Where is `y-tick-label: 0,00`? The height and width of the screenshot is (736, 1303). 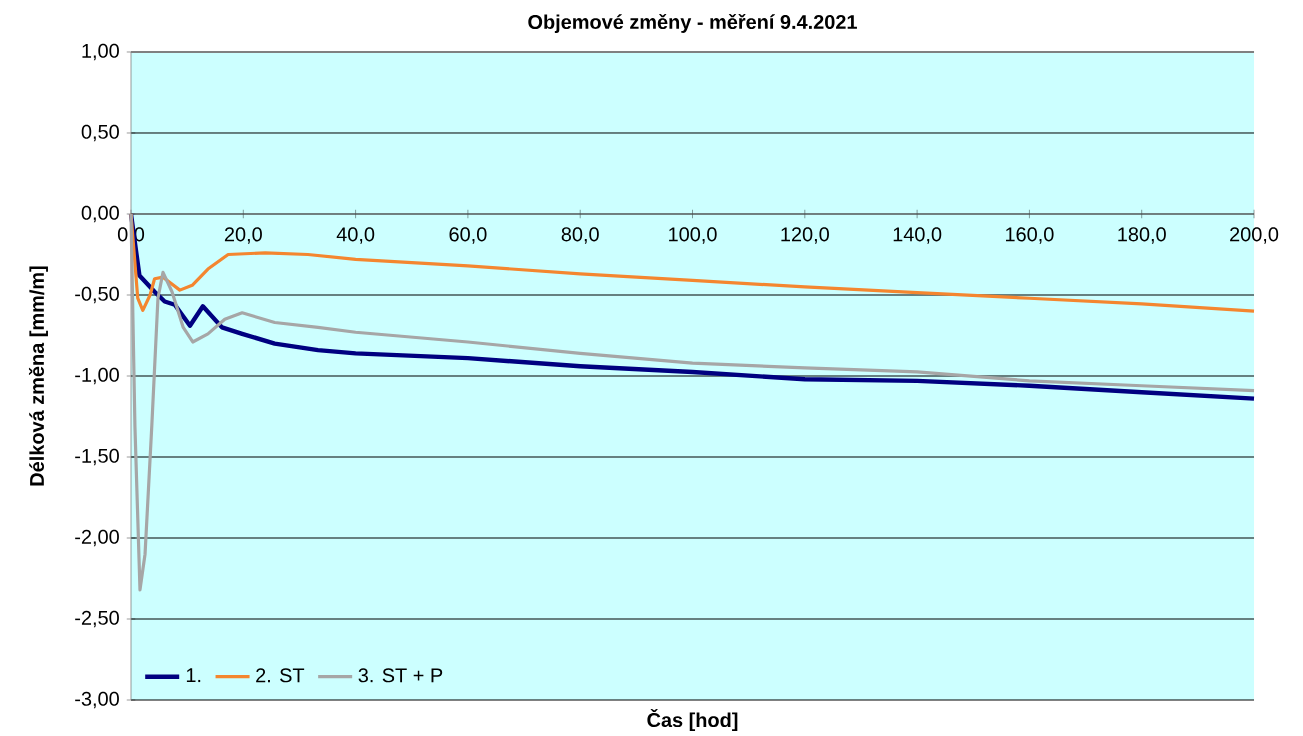 y-tick-label: 0,00 is located at coordinates (100, 214).